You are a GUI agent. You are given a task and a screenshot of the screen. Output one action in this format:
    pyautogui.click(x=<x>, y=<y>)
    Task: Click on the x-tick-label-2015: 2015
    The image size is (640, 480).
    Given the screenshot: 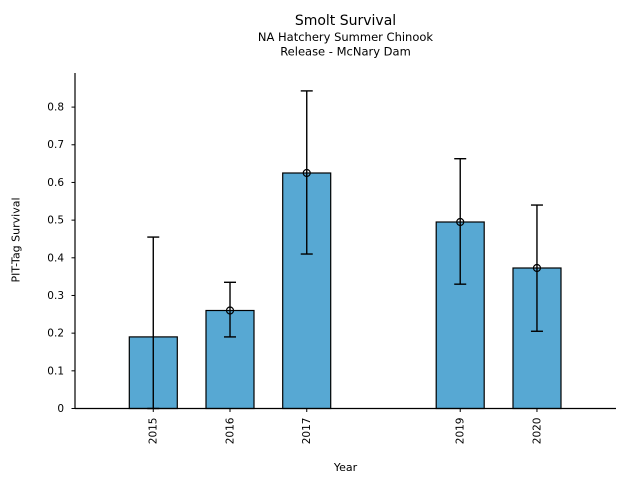 What is the action you would take?
    pyautogui.click(x=154, y=431)
    